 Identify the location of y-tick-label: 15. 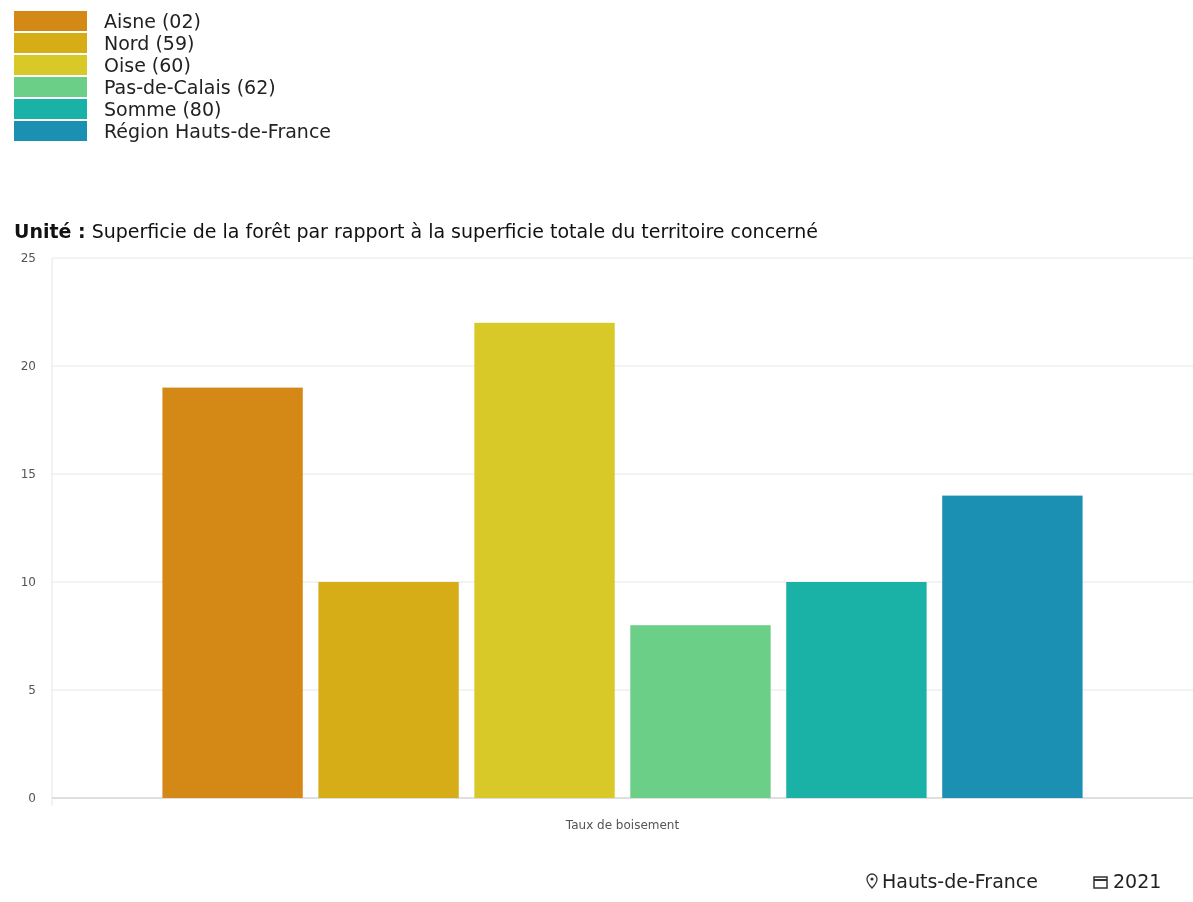
(28, 474).